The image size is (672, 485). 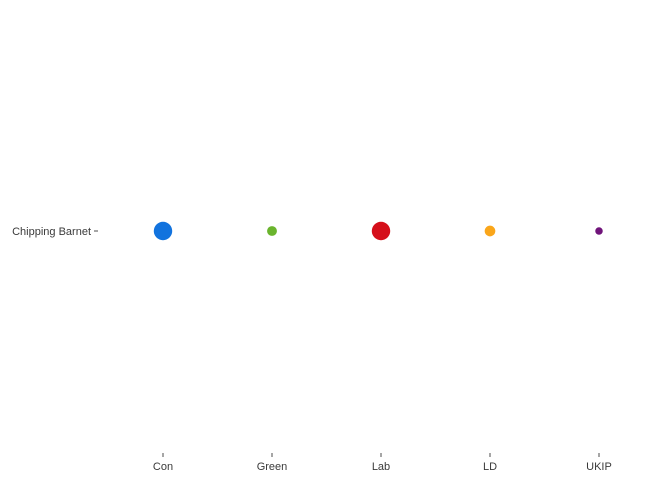 I want to click on data-point-con, so click(x=163, y=231).